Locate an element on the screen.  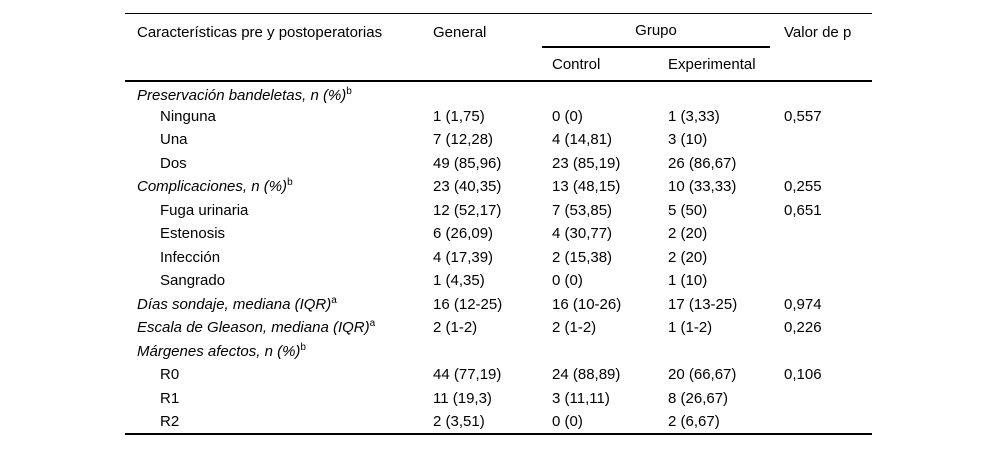
cell-general: 2 (3,51) is located at coordinates (459, 421).